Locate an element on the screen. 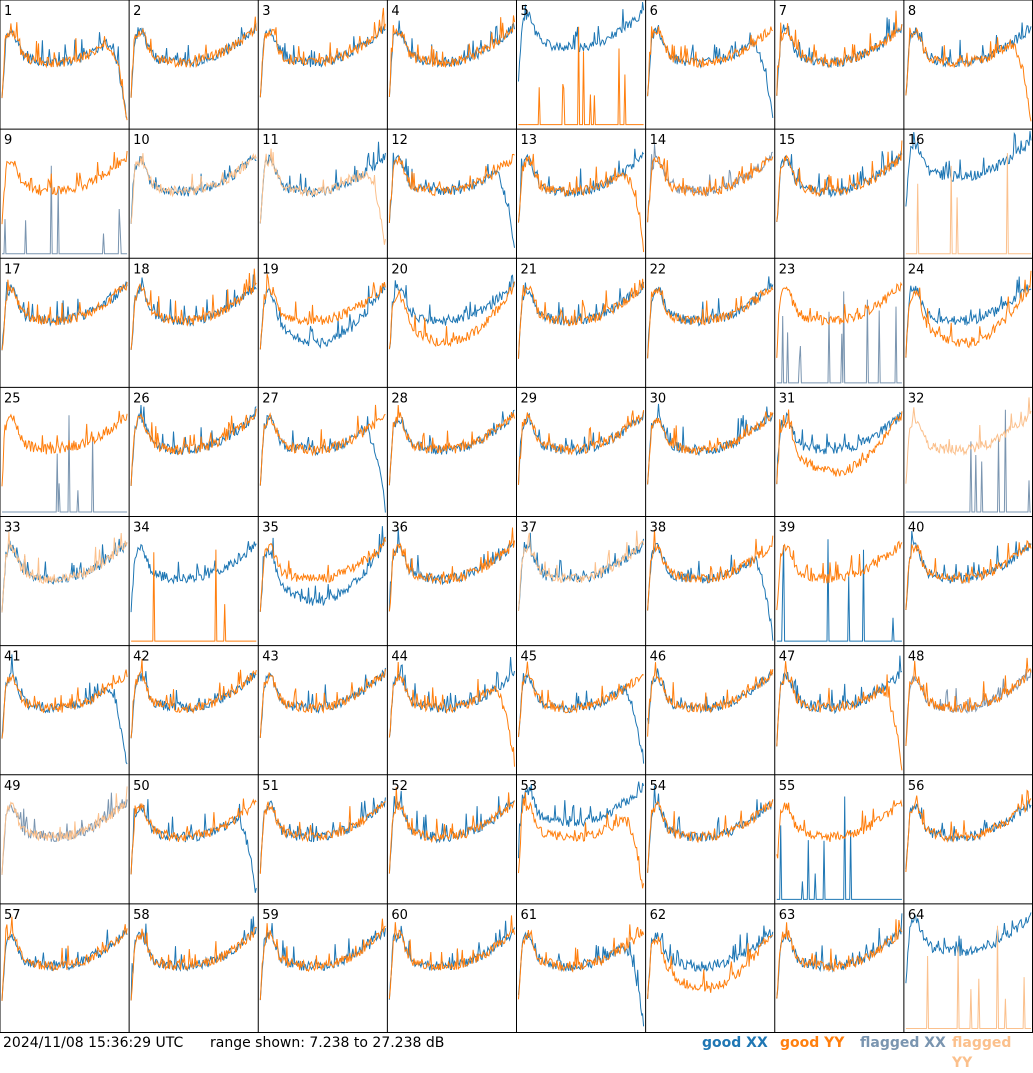 The image size is (1033, 1073). tile-number-label: 23 is located at coordinates (787, 269).